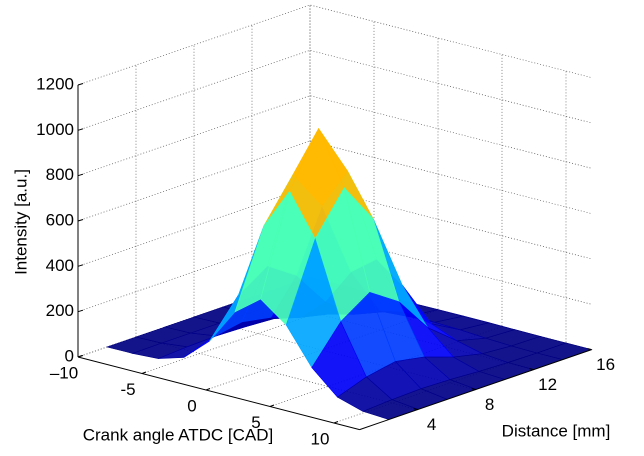 The image size is (644, 456). I want to click on z-tick-label: 400, so click(60, 265).